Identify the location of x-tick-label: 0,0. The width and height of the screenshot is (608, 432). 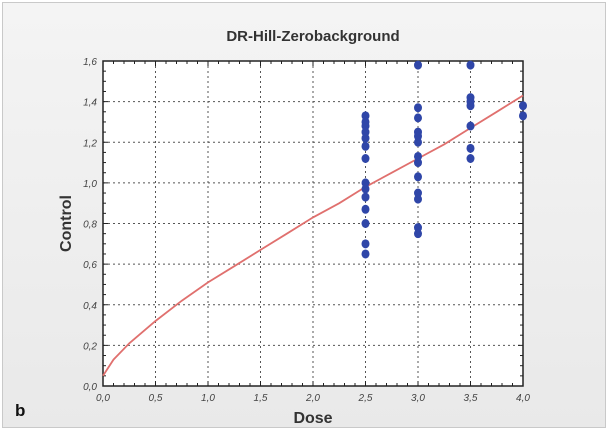
(103, 398).